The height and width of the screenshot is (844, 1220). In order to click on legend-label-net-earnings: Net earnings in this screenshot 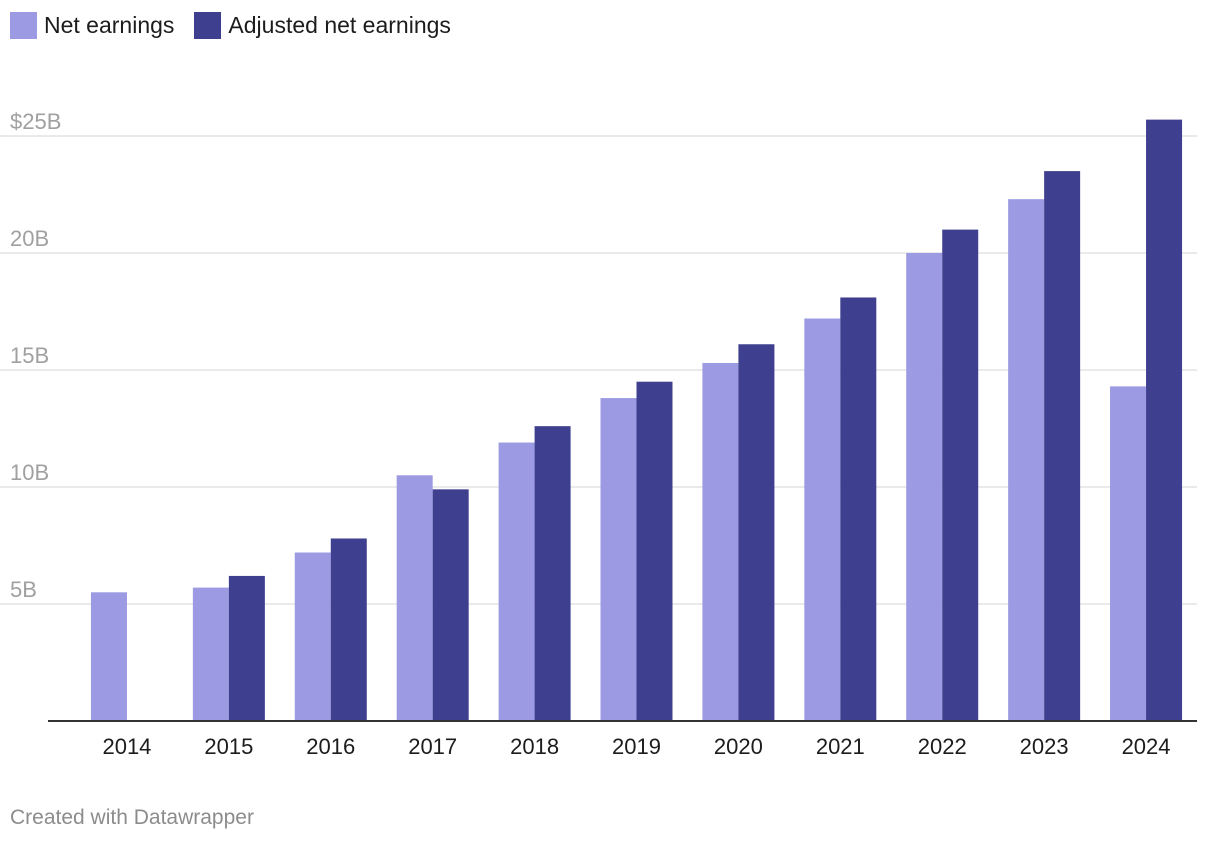, I will do `click(109, 25)`.